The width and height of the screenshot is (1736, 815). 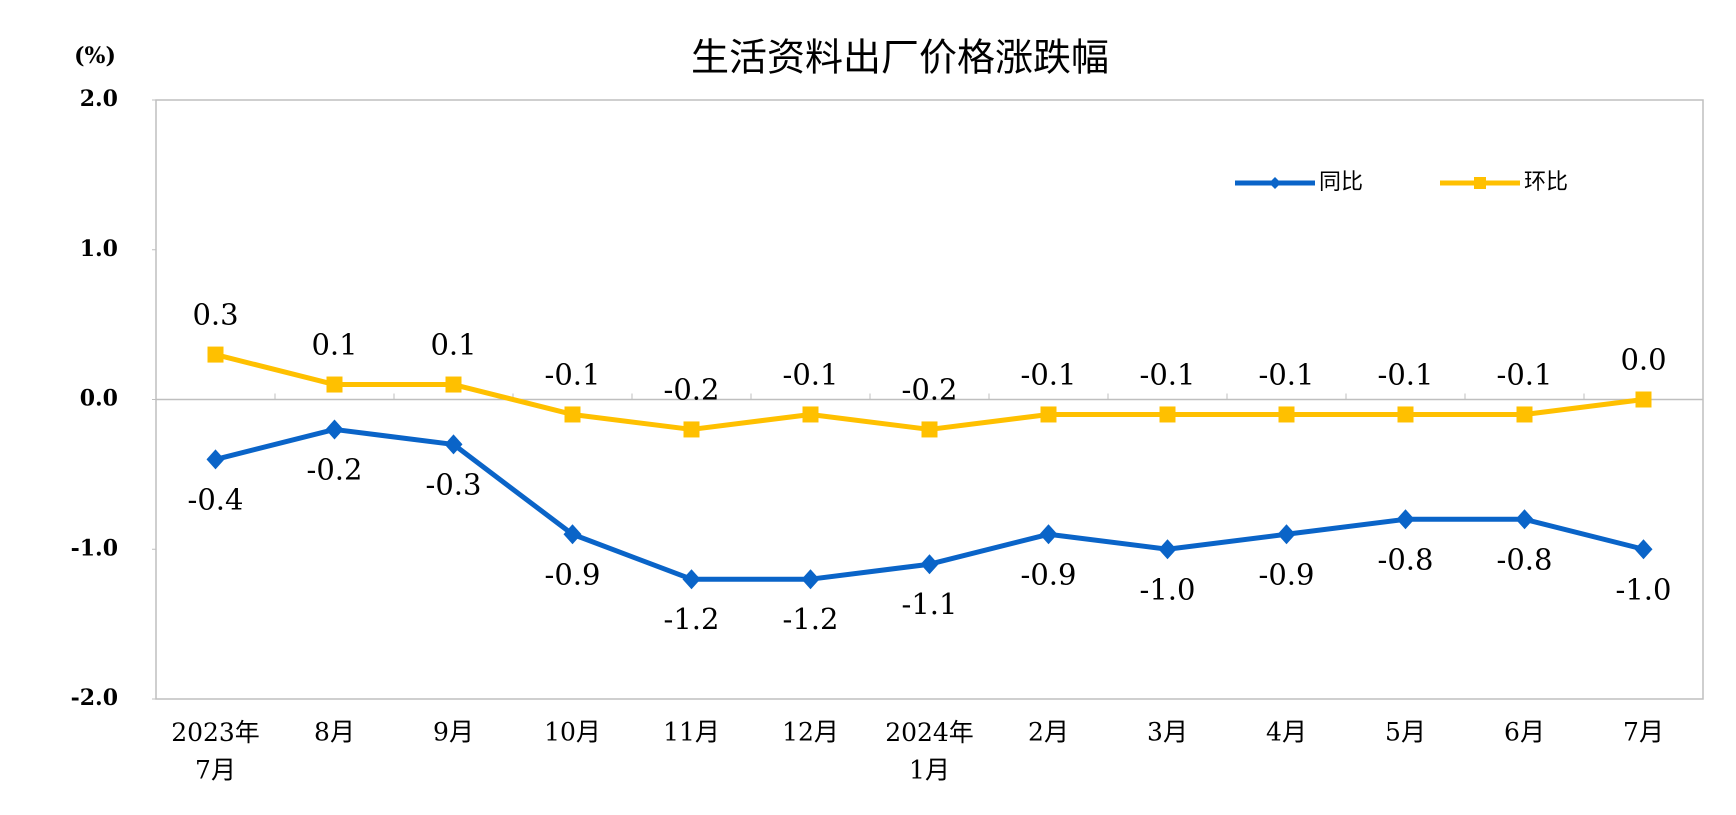 What do you see at coordinates (1524, 732) in the screenshot?
I see `x-tick-label: 6月` at bounding box center [1524, 732].